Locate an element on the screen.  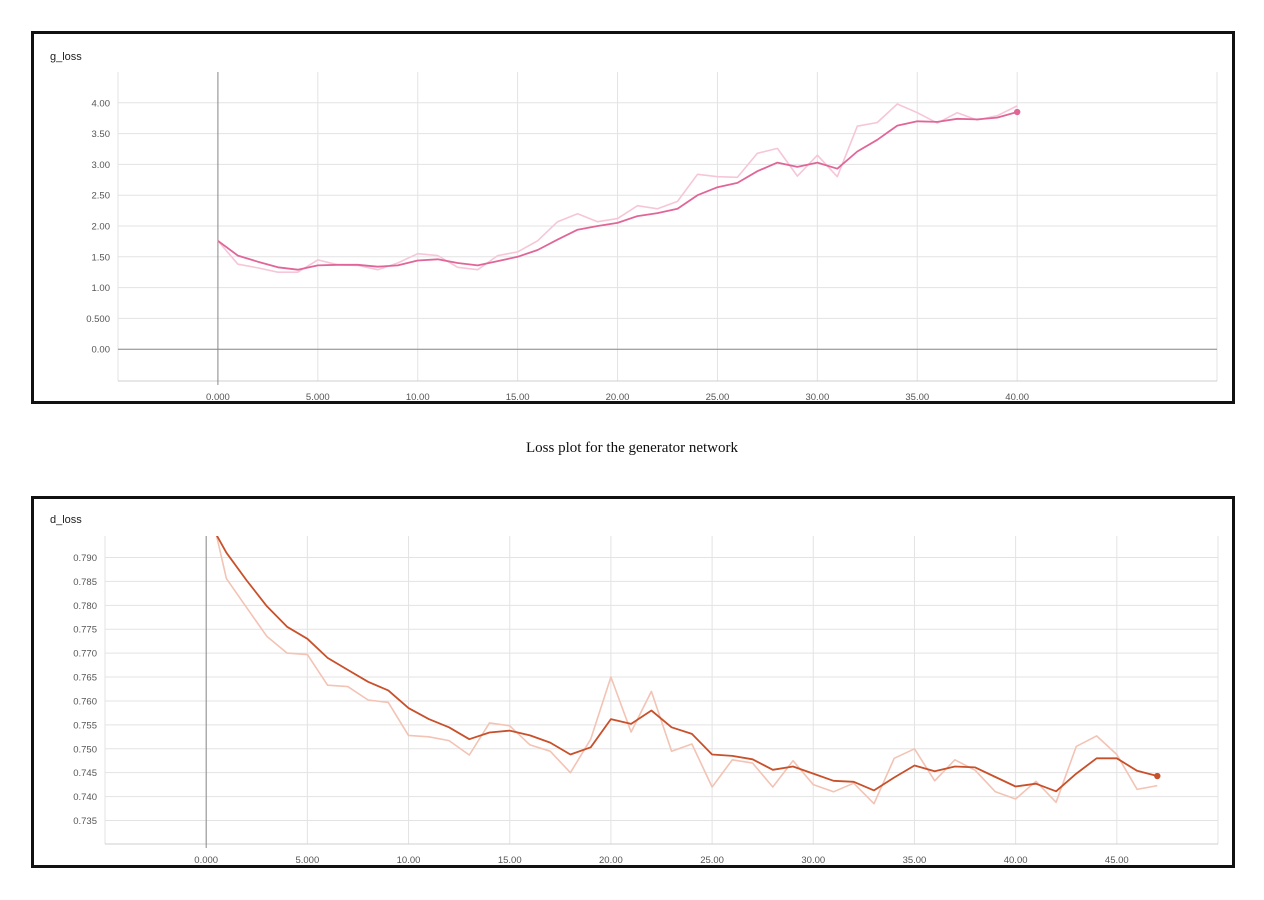
figure-caption: Loss plot for the generator network is located at coordinates (632, 448).